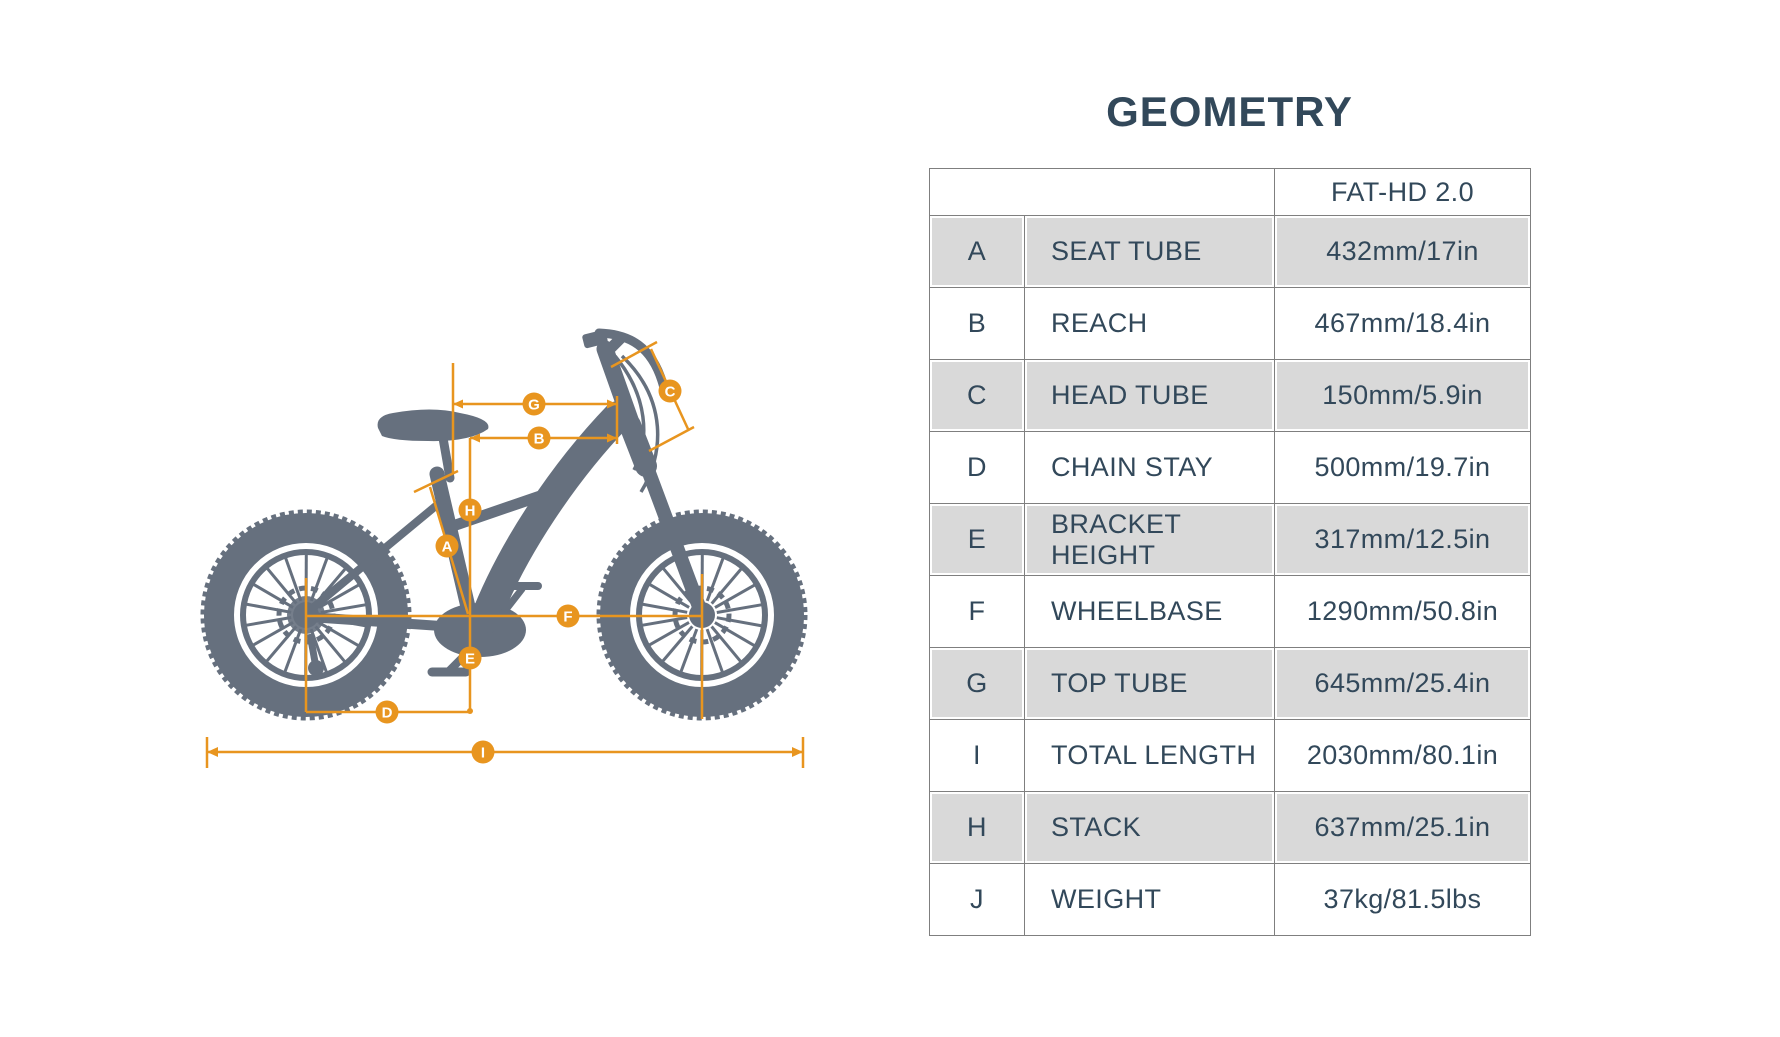 The image size is (1780, 1037). I want to click on table-row: C HEAD TUBE 150mm/5.9in, so click(1230, 395).